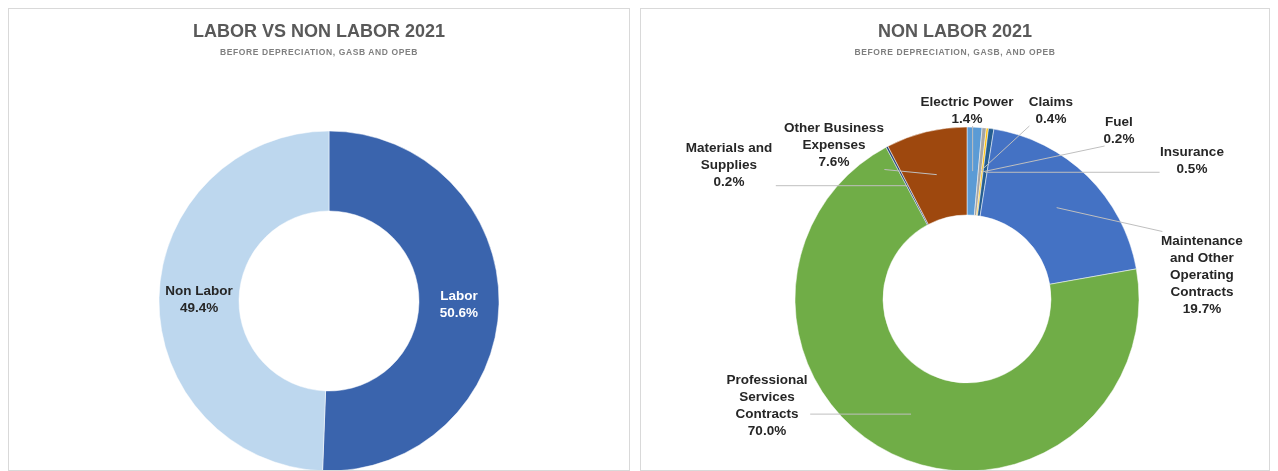  I want to click on data-label: 7.6%, so click(834, 161).